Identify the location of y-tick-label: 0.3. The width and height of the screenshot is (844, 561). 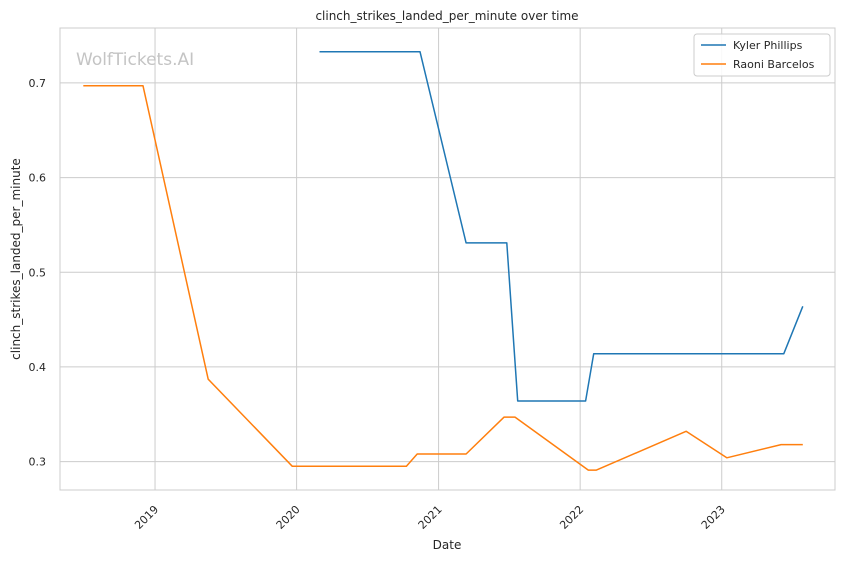
(38, 462).